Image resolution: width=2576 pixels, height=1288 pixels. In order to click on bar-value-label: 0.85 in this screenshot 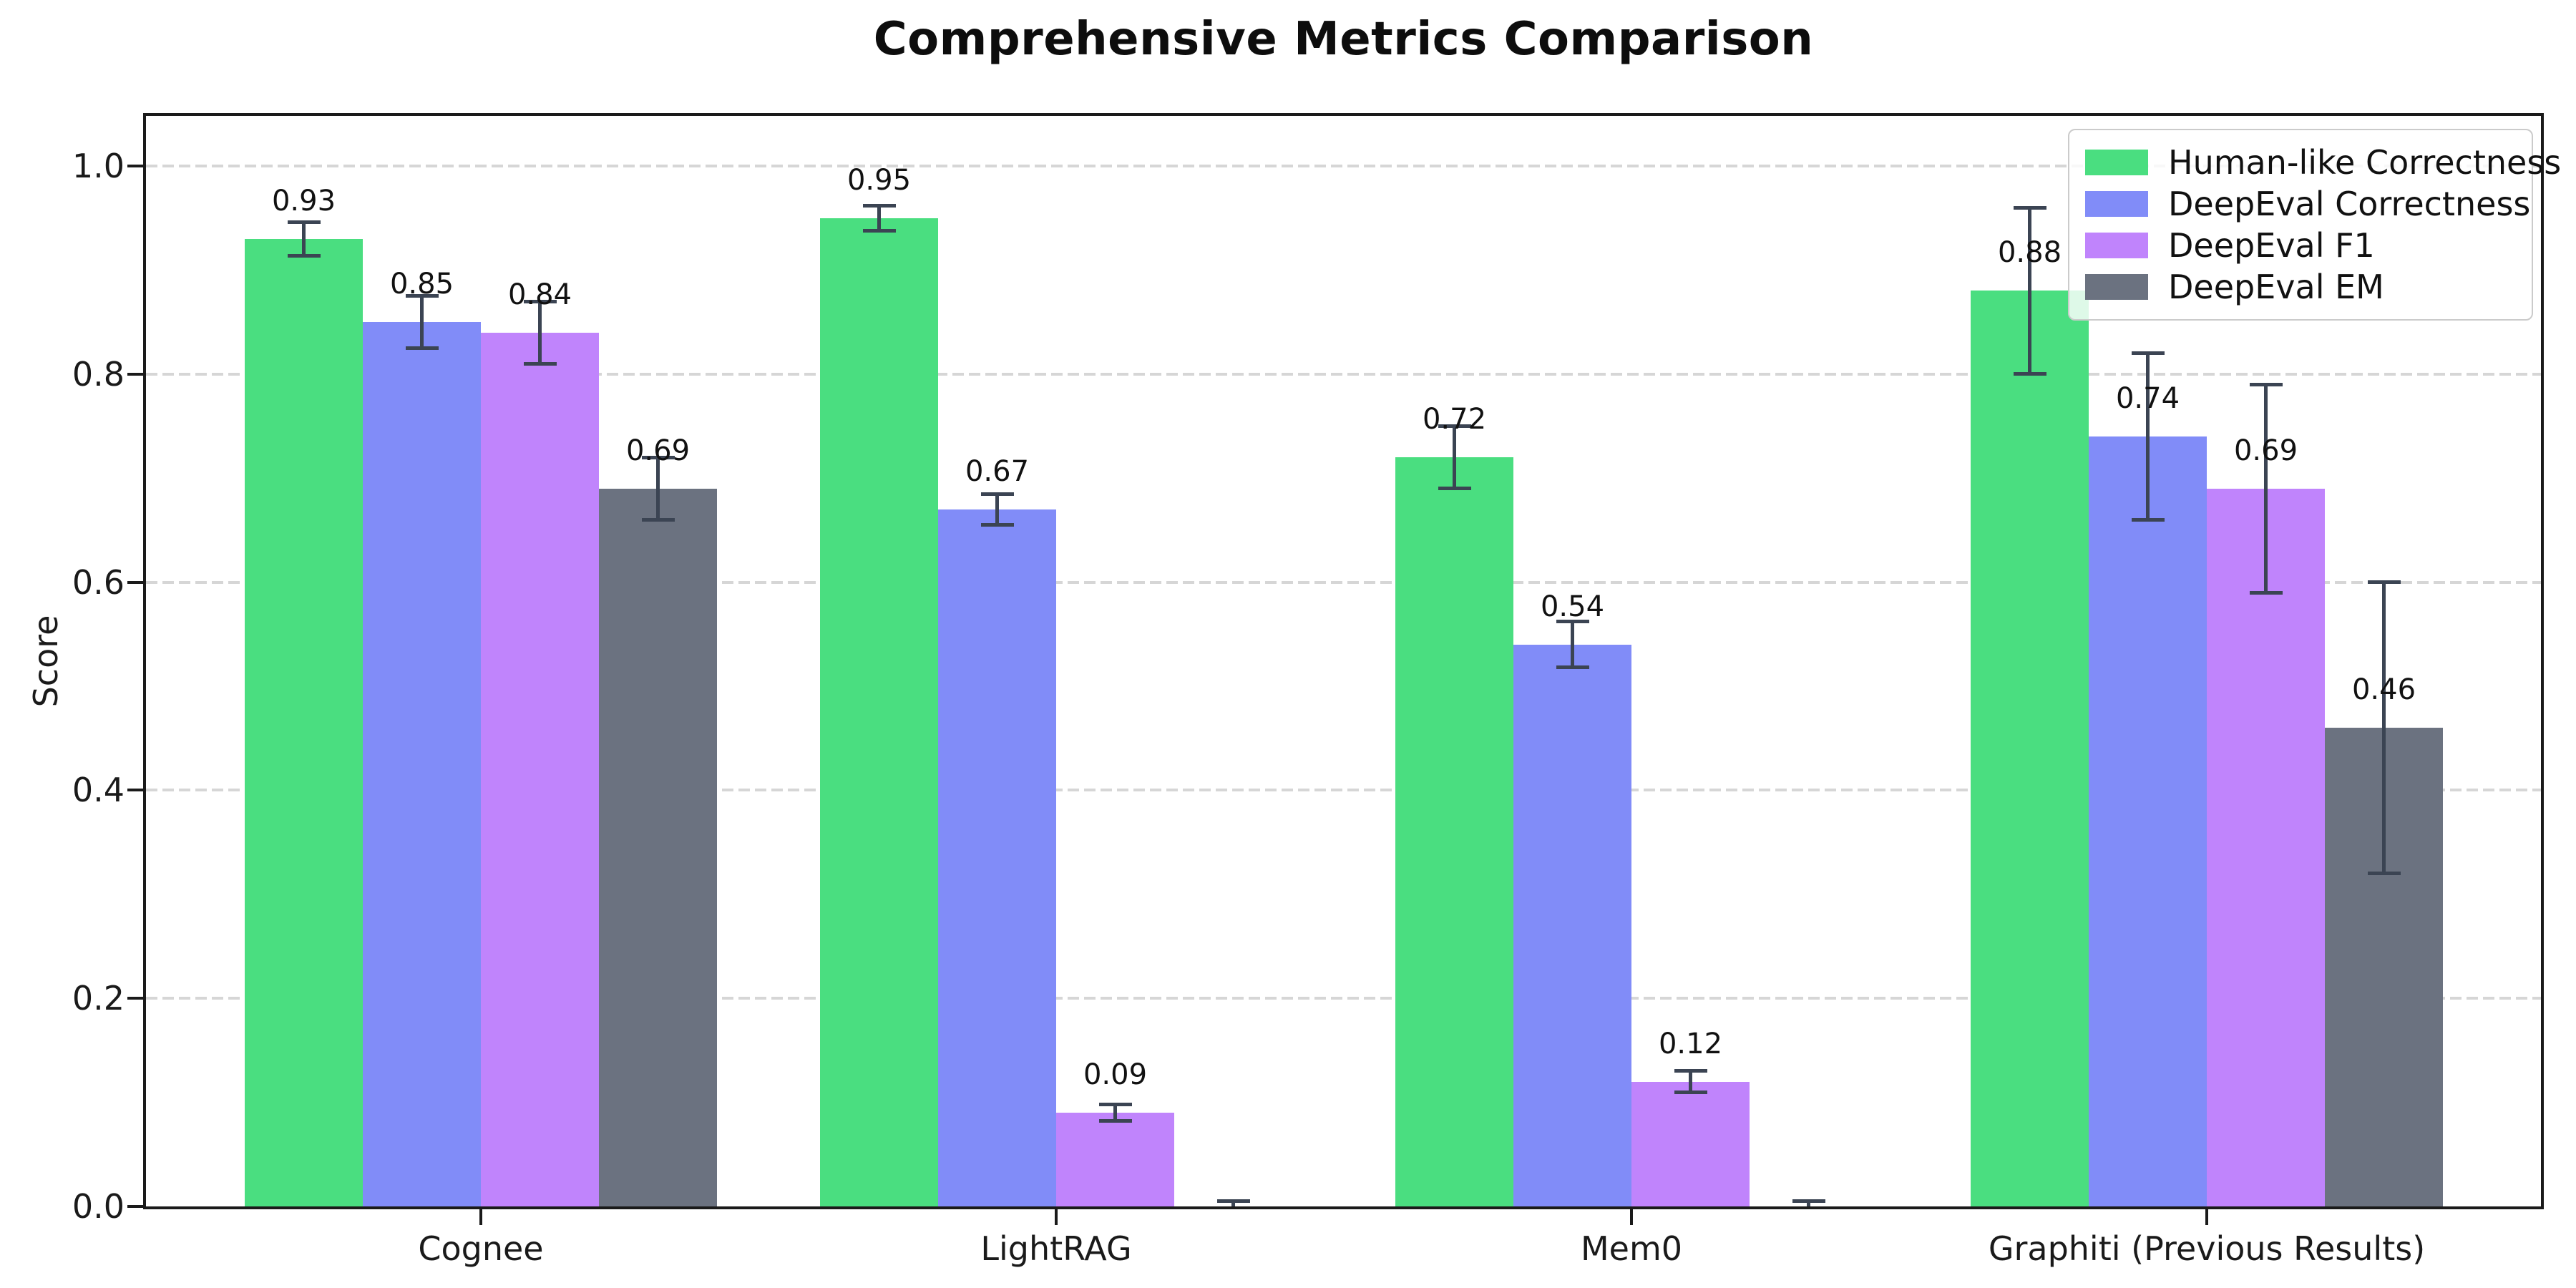, I will do `click(421, 284)`.